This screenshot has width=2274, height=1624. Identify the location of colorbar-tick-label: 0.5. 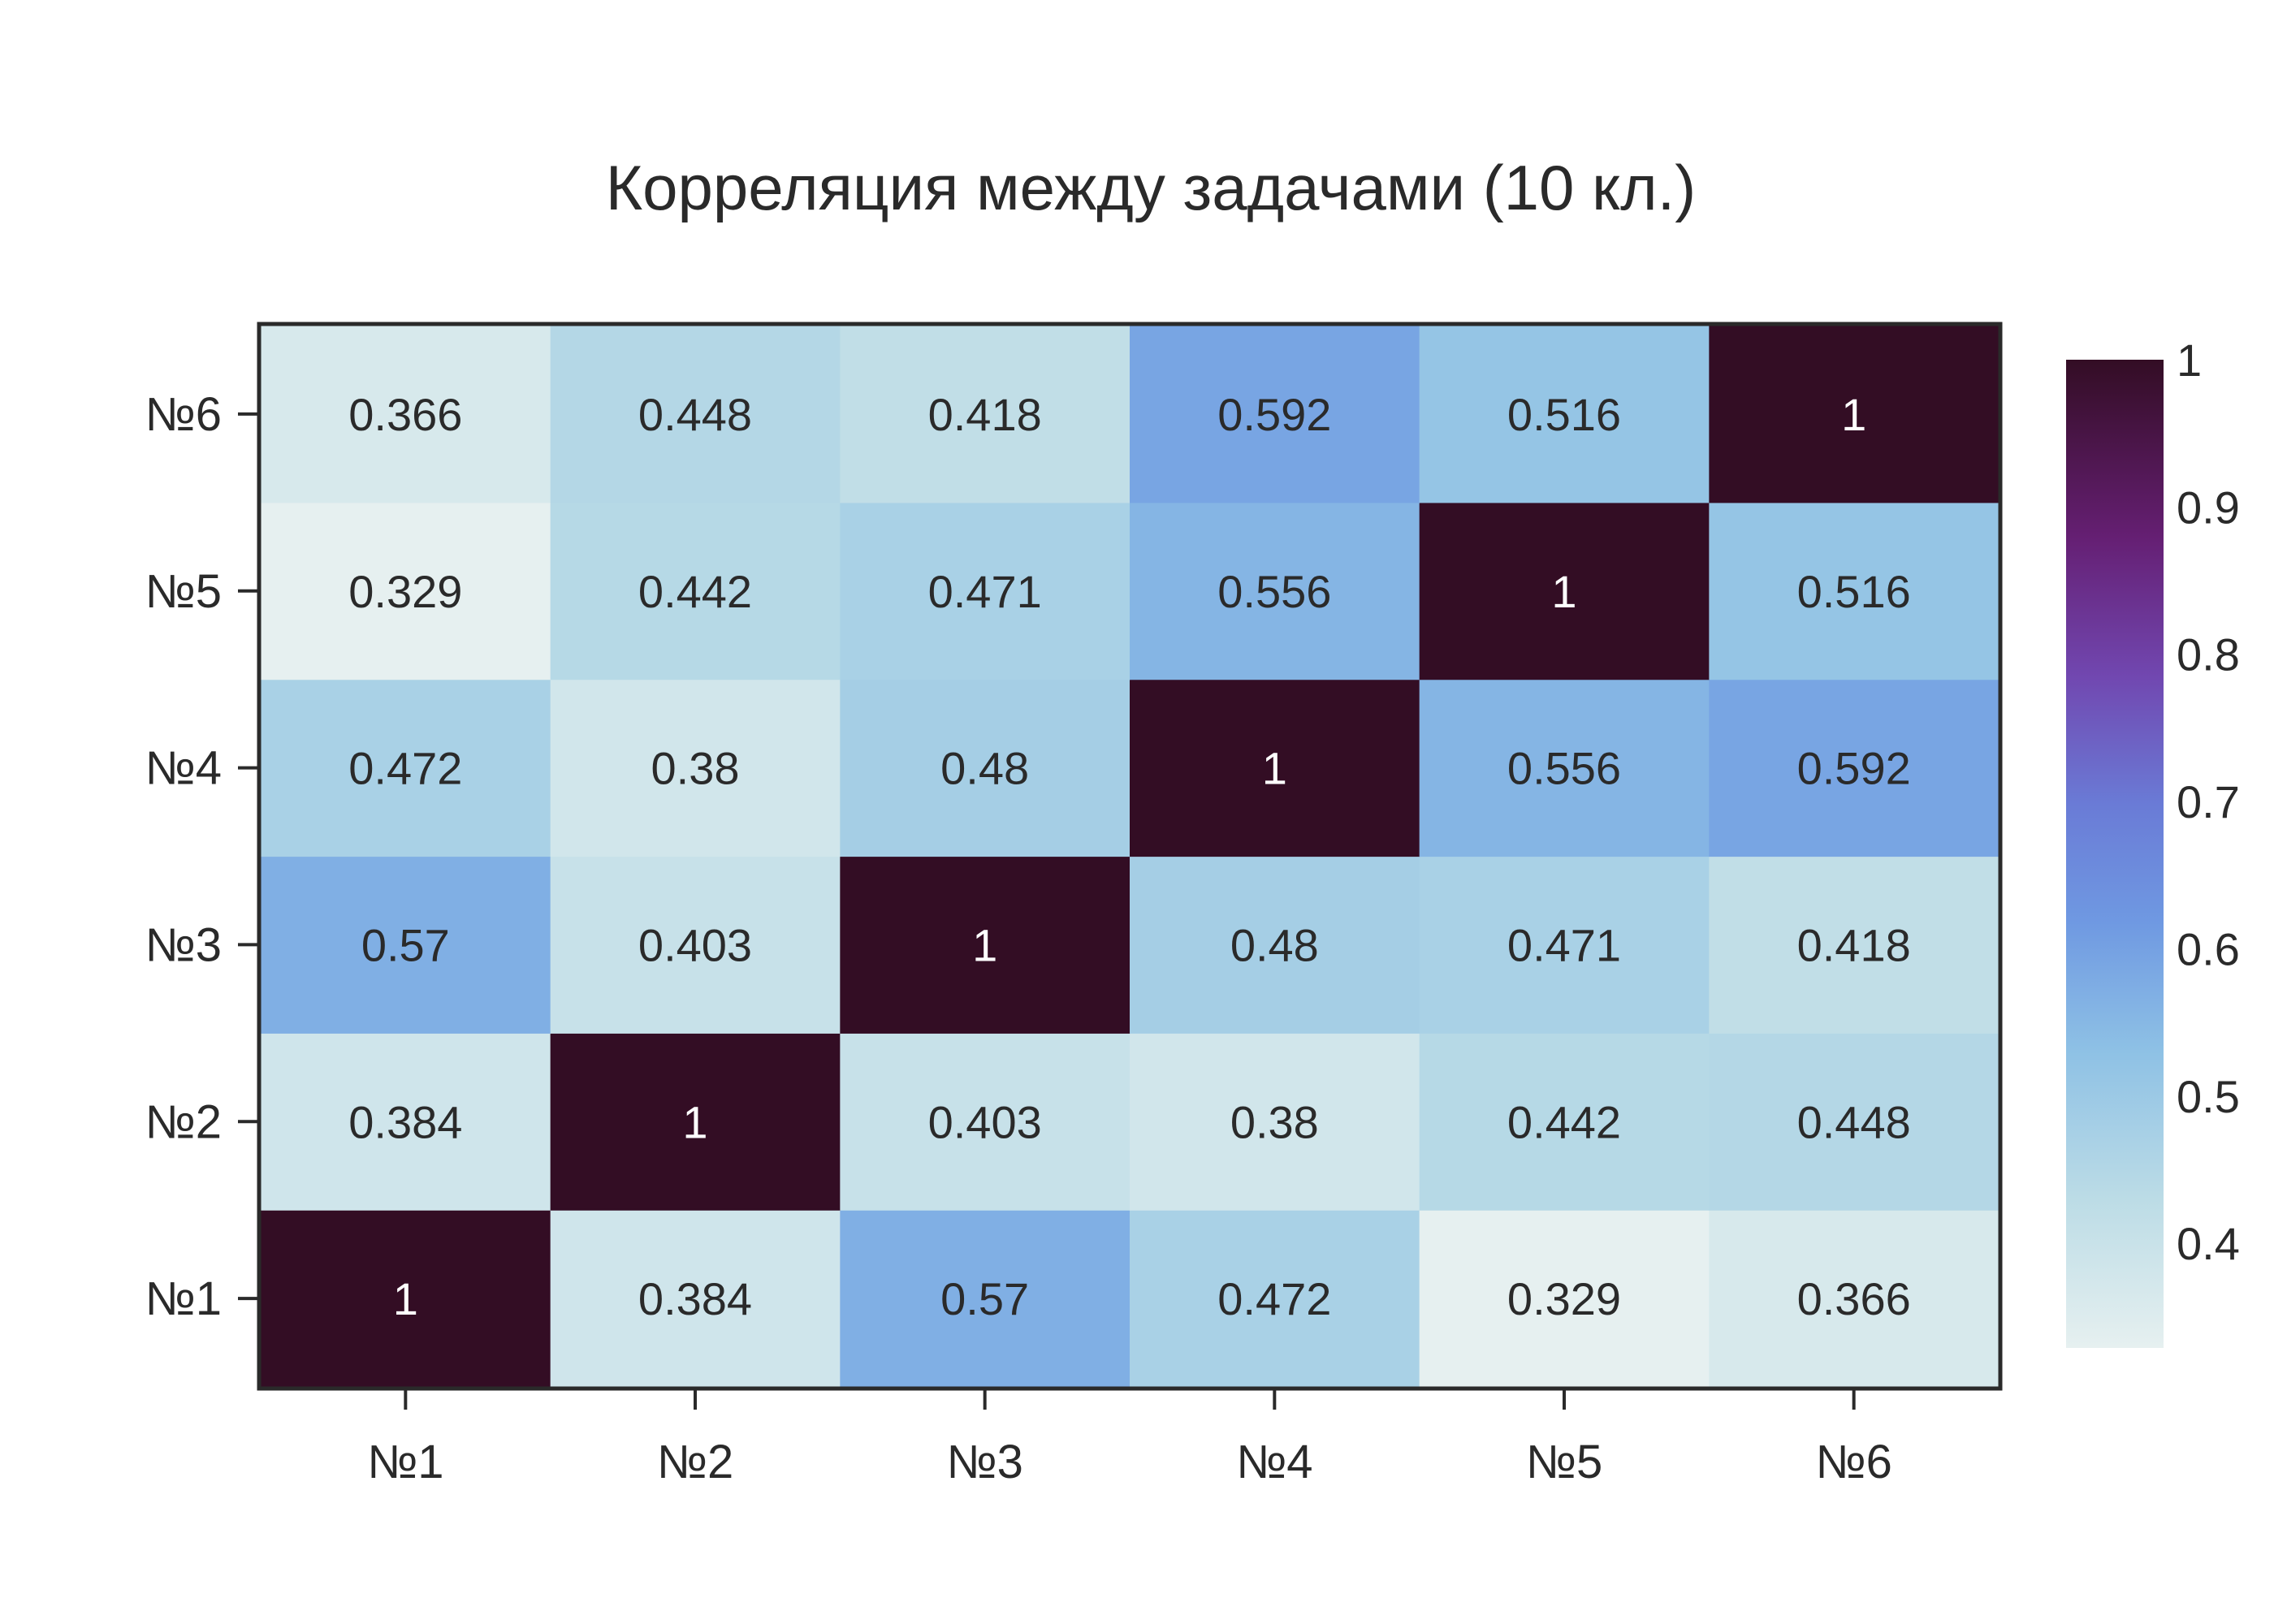
(2208, 1096).